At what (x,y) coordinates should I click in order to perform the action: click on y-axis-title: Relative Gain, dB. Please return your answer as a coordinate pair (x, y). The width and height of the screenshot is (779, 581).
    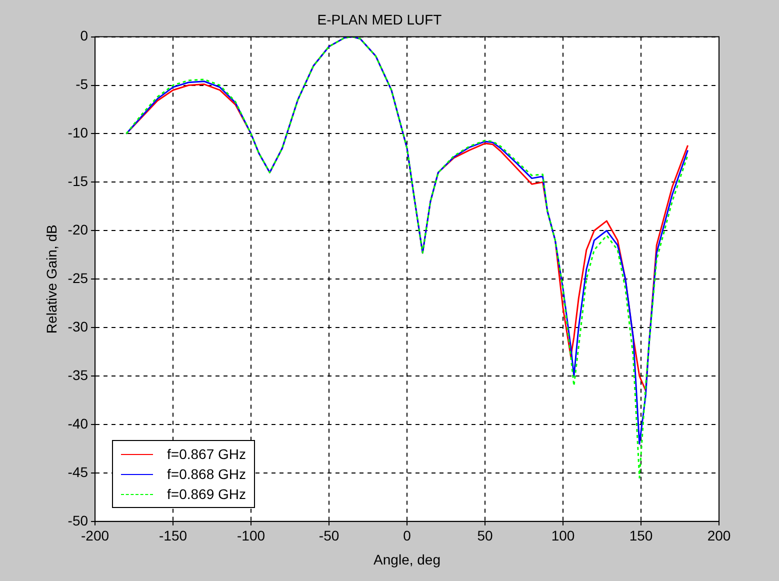
    Looking at the image, I should click on (51, 279).